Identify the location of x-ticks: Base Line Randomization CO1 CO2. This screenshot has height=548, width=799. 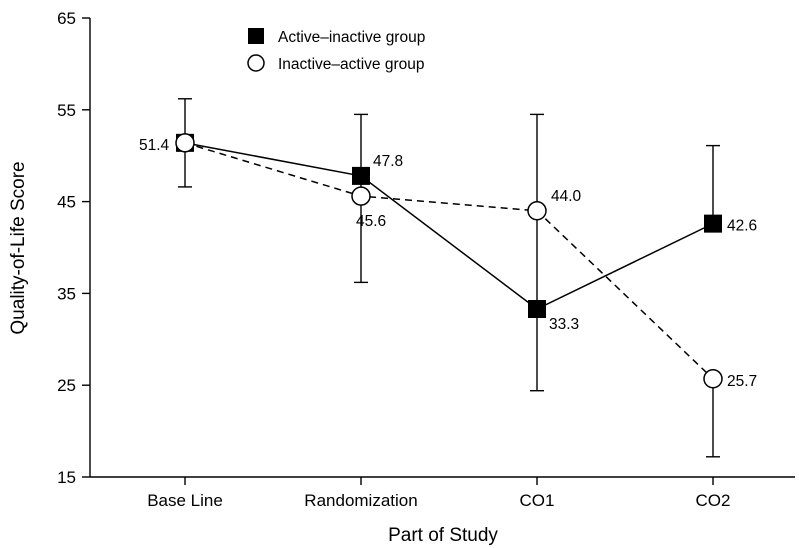
(438, 493).